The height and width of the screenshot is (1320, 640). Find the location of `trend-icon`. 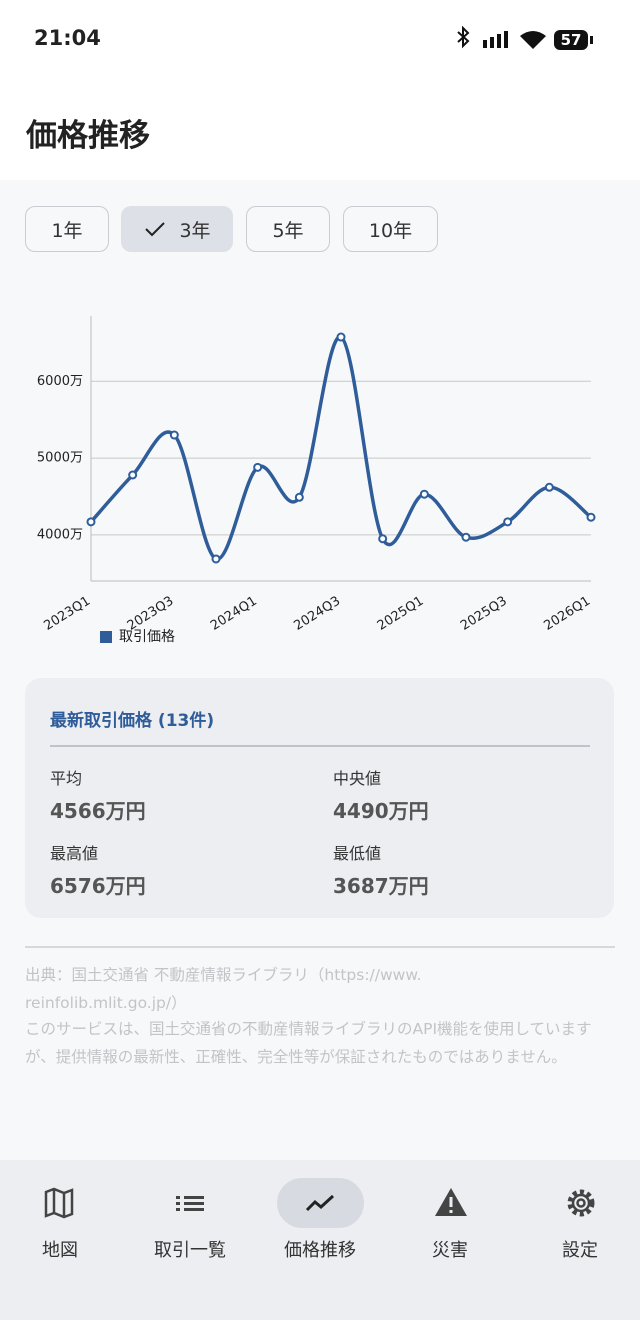

trend-icon is located at coordinates (320, 1203).